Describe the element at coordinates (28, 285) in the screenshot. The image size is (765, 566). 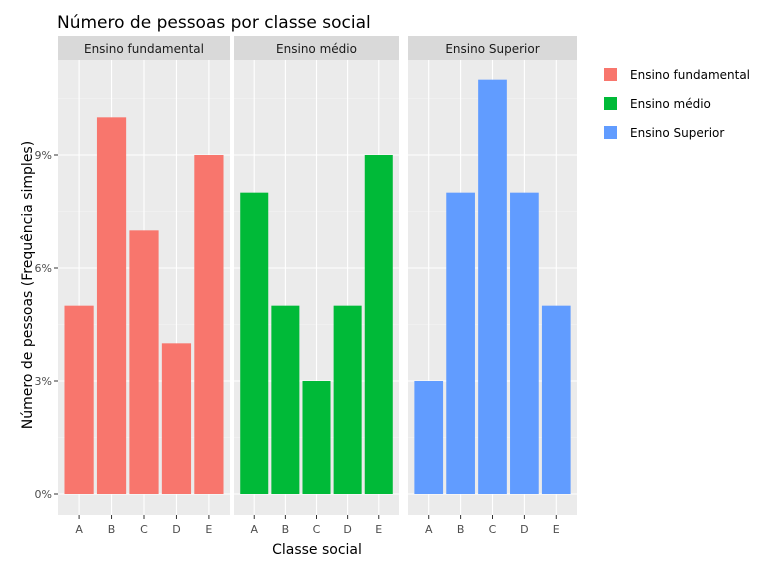
I see `y-axis-title: Número de pessoas (Frequência simples)` at that location.